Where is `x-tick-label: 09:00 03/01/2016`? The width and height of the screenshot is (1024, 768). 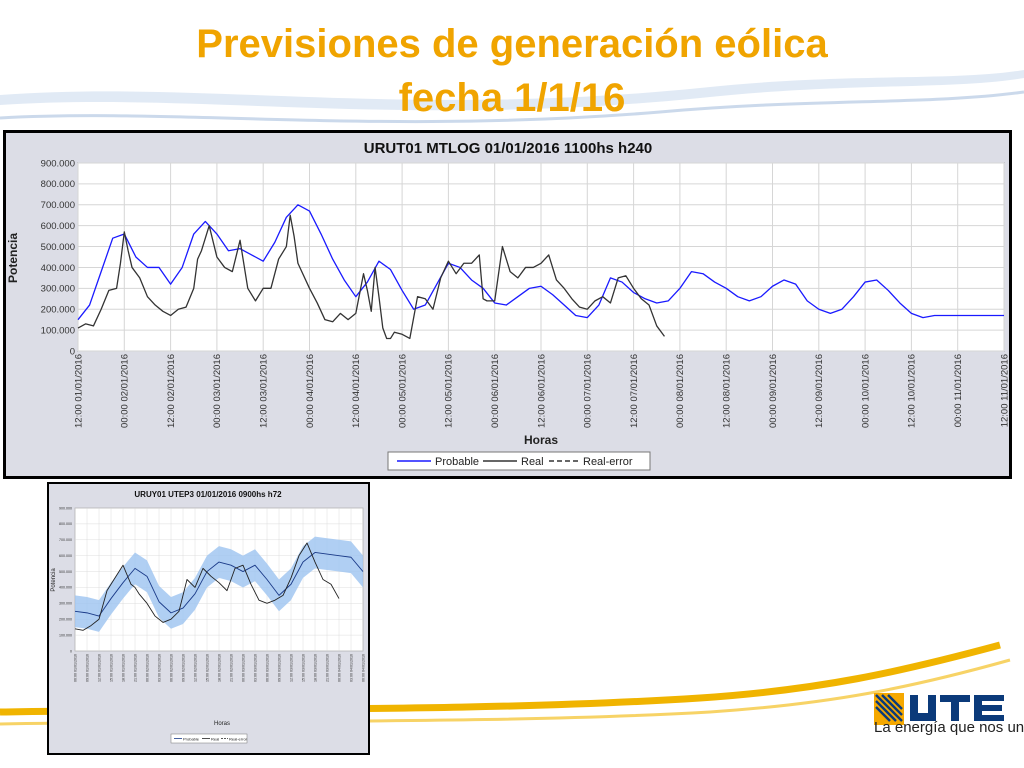
x-tick-label: 09:00 03/01/2016 is located at coordinates (279, 668).